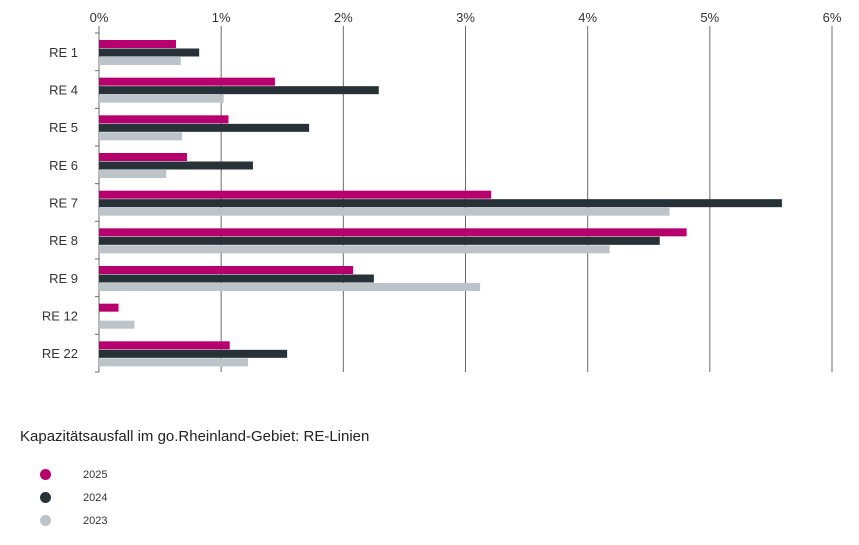 This screenshot has width=859, height=545. Describe the element at coordinates (73, 520) in the screenshot. I see `legend-item-2023: 2023` at that location.